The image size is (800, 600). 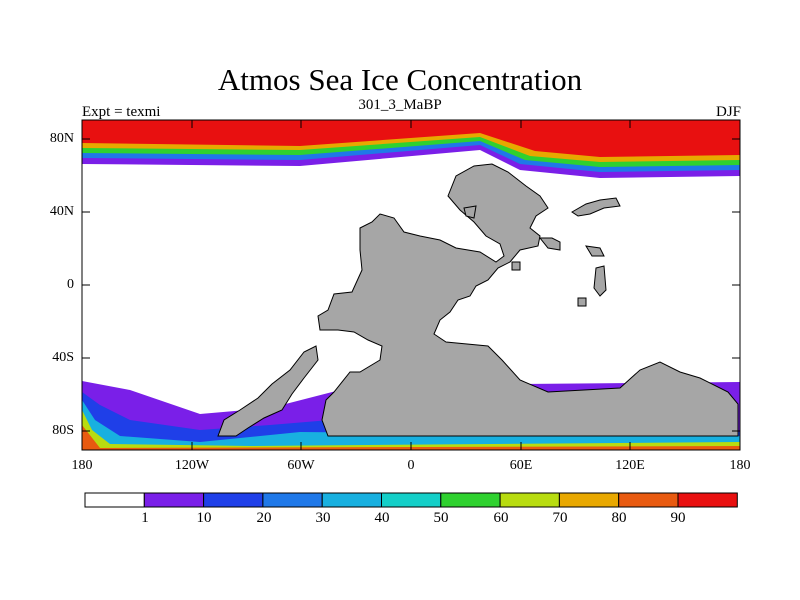 I want to click on x-tick-label-0: 0, so click(x=411, y=465).